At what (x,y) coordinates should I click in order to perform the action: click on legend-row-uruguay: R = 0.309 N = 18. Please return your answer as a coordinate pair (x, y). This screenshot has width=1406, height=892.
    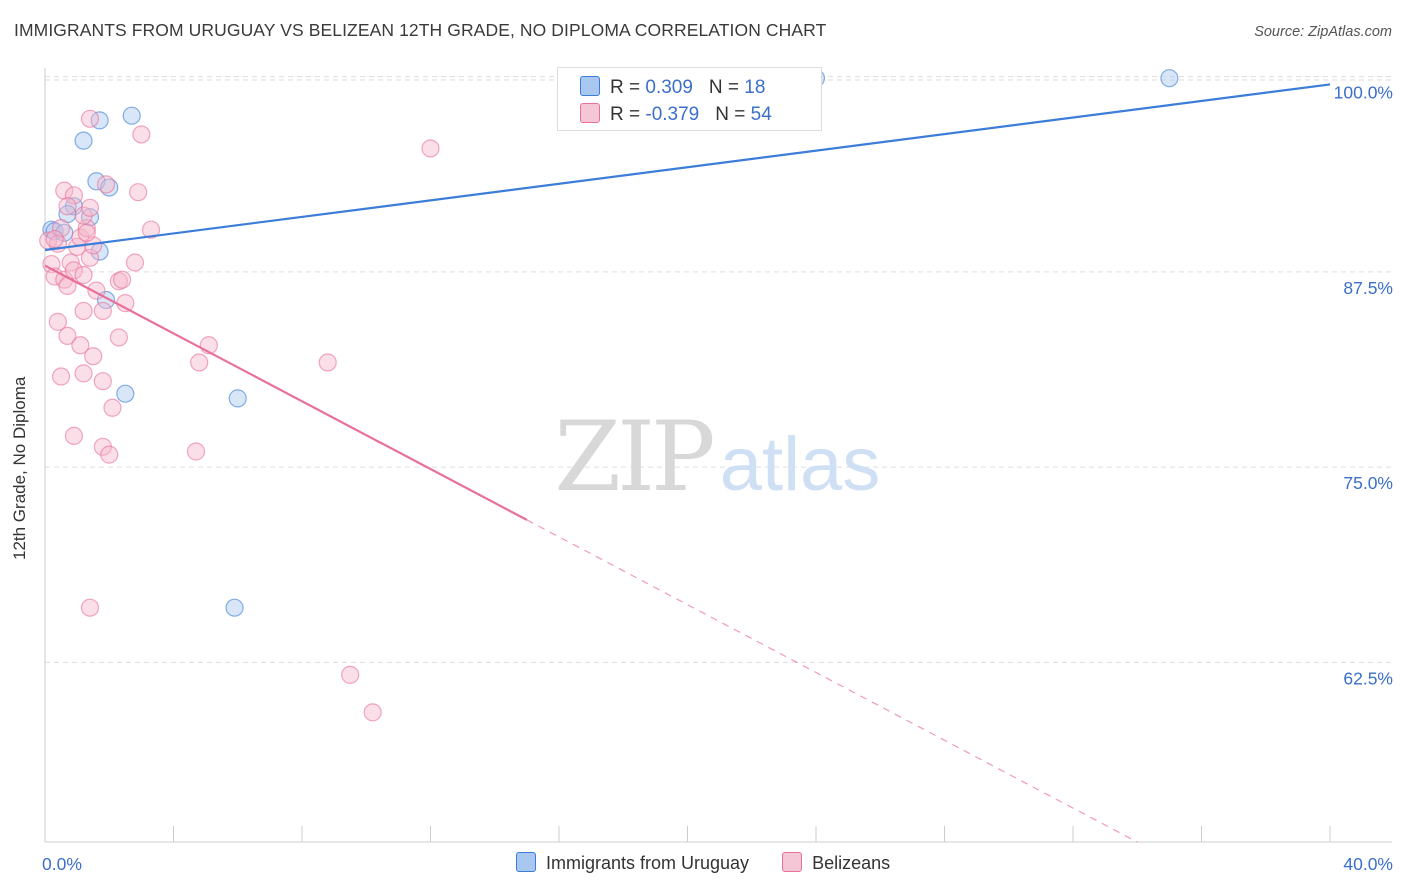
    Looking at the image, I should click on (672, 87).